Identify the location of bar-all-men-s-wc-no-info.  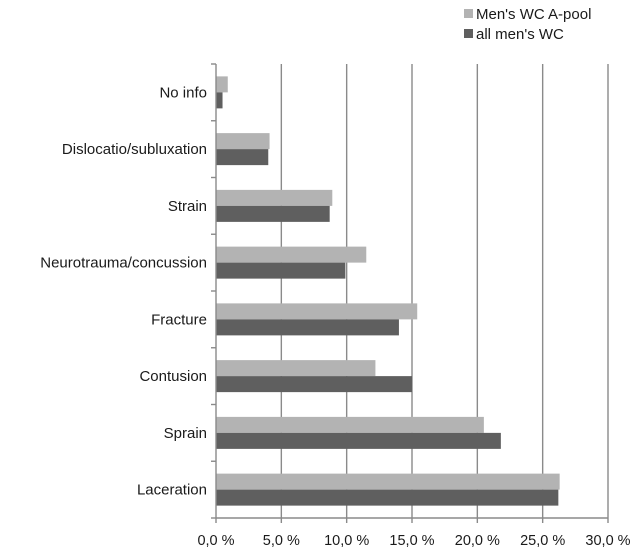
(219, 100).